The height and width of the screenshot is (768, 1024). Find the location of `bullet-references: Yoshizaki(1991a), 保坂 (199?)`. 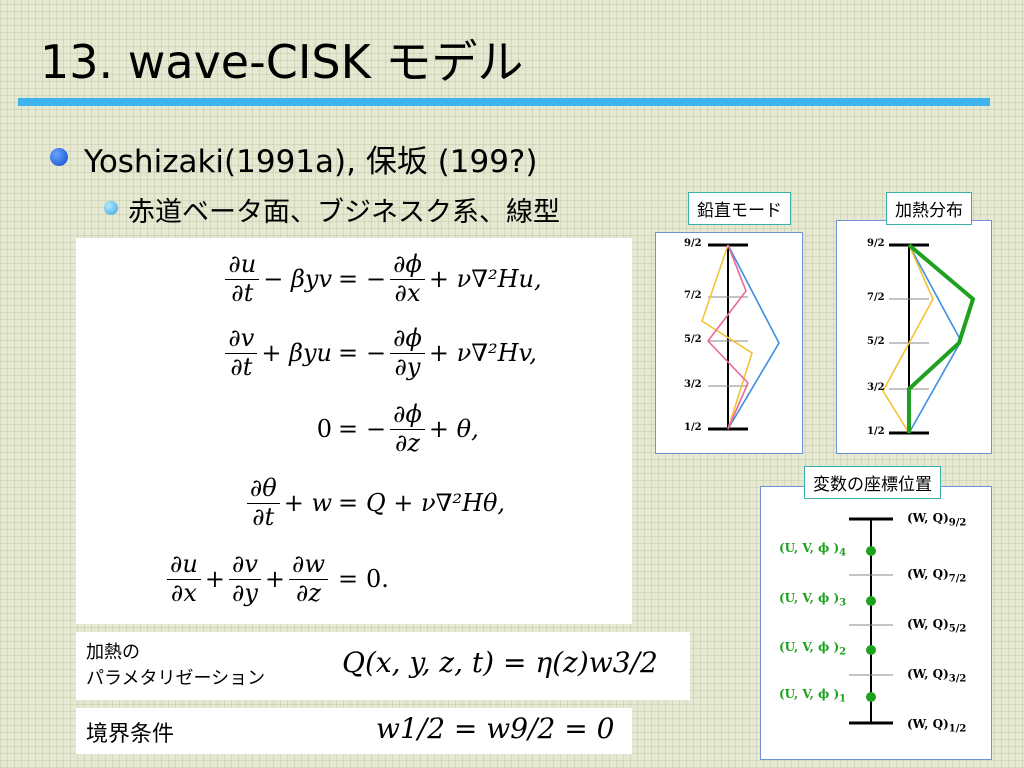

bullet-references: Yoshizaki(1991a), 保坂 (199?) is located at coordinates (311, 162).